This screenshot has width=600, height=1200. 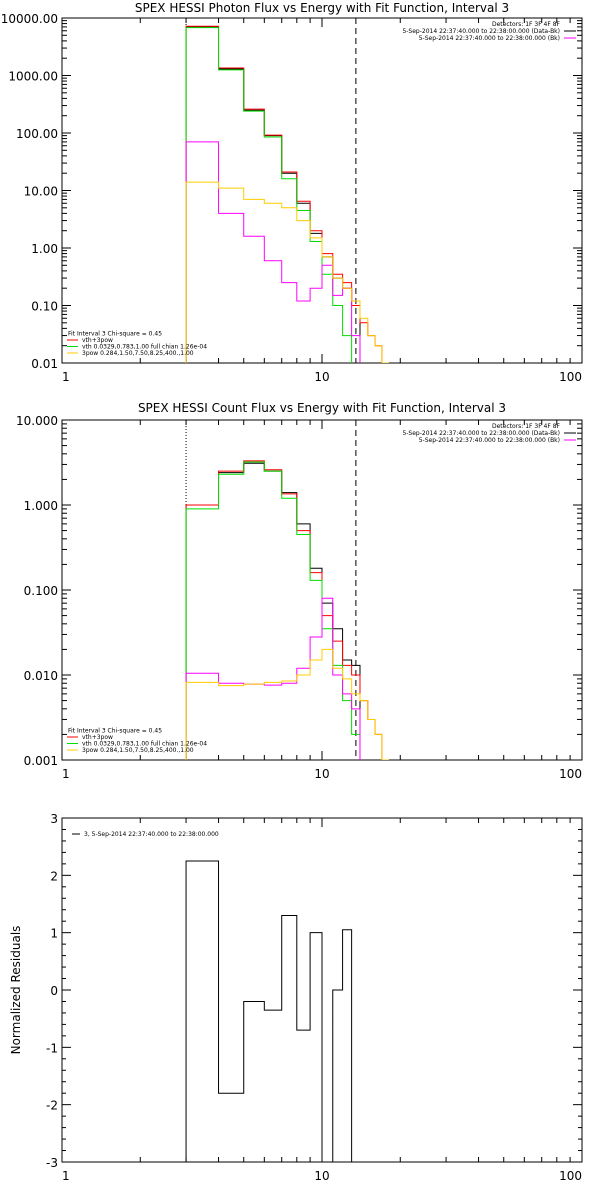 I want to click on y-tick-label: 10.00, so click(x=41, y=192).